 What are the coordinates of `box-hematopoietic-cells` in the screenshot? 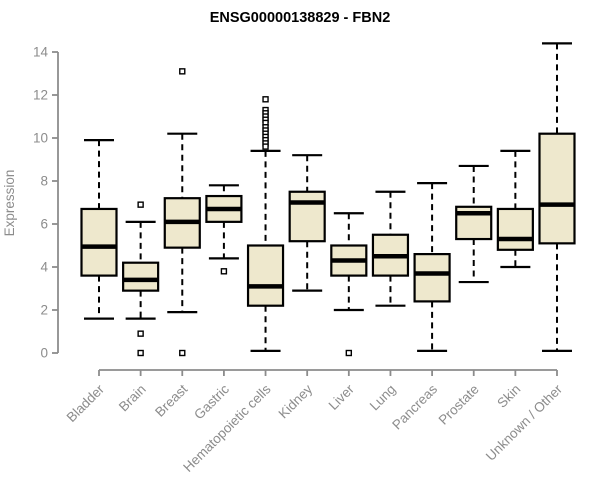 It's located at (265, 224).